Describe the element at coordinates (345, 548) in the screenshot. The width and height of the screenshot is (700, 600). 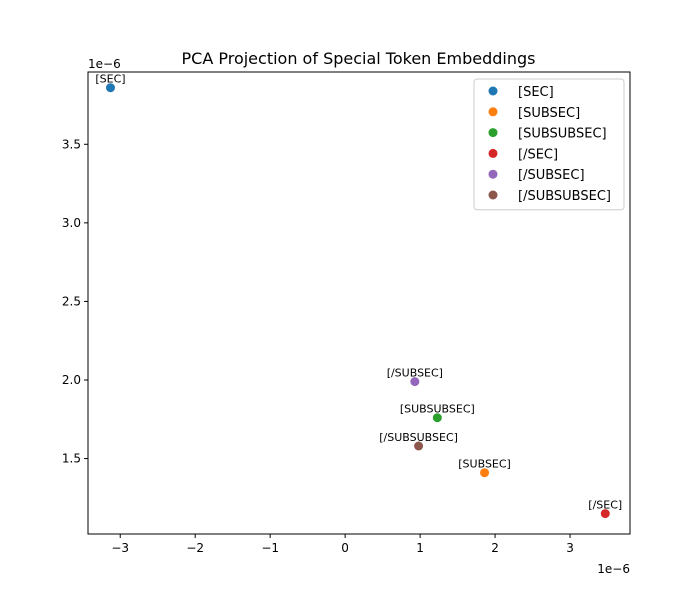
I see `x-tick-label: 0` at that location.